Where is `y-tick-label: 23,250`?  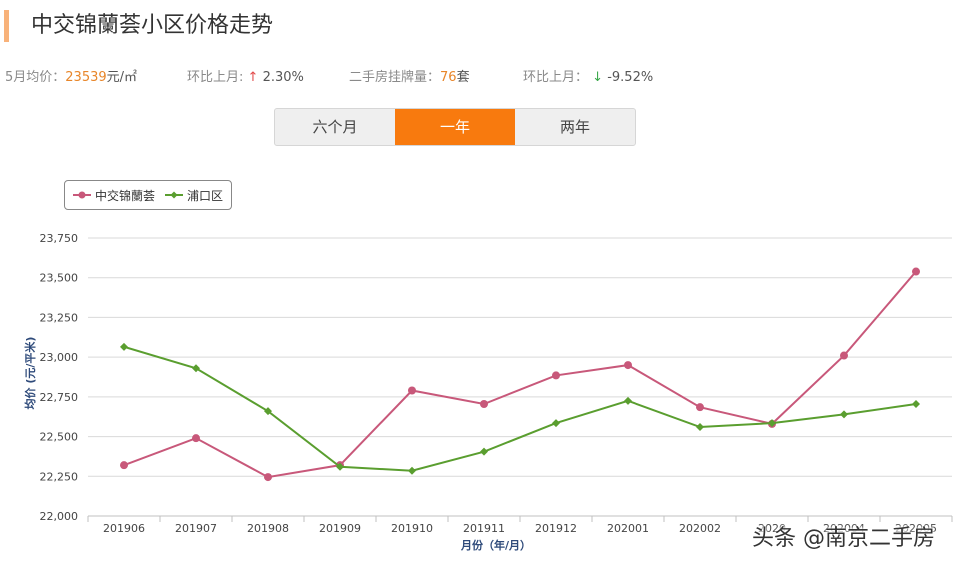 y-tick-label: 23,250 is located at coordinates (59, 317).